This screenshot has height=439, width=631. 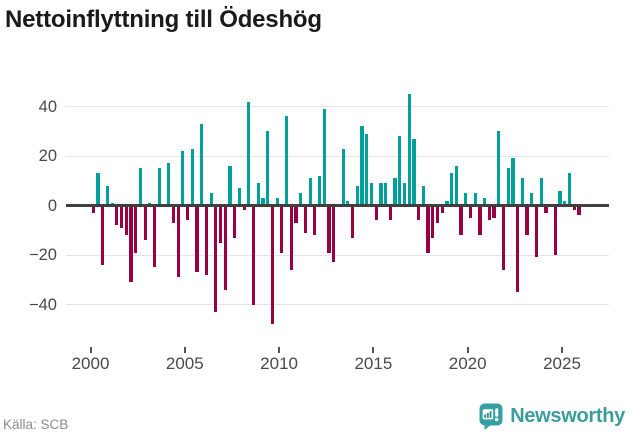 I want to click on bar-2005-Q1, so click(x=188, y=213).